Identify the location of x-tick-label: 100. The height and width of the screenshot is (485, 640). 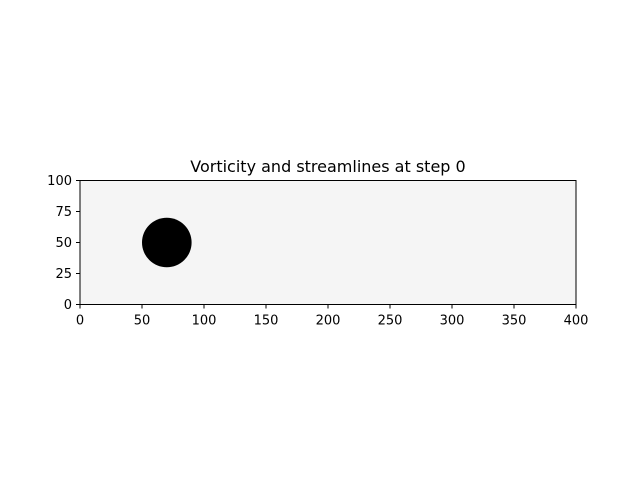
(204, 321).